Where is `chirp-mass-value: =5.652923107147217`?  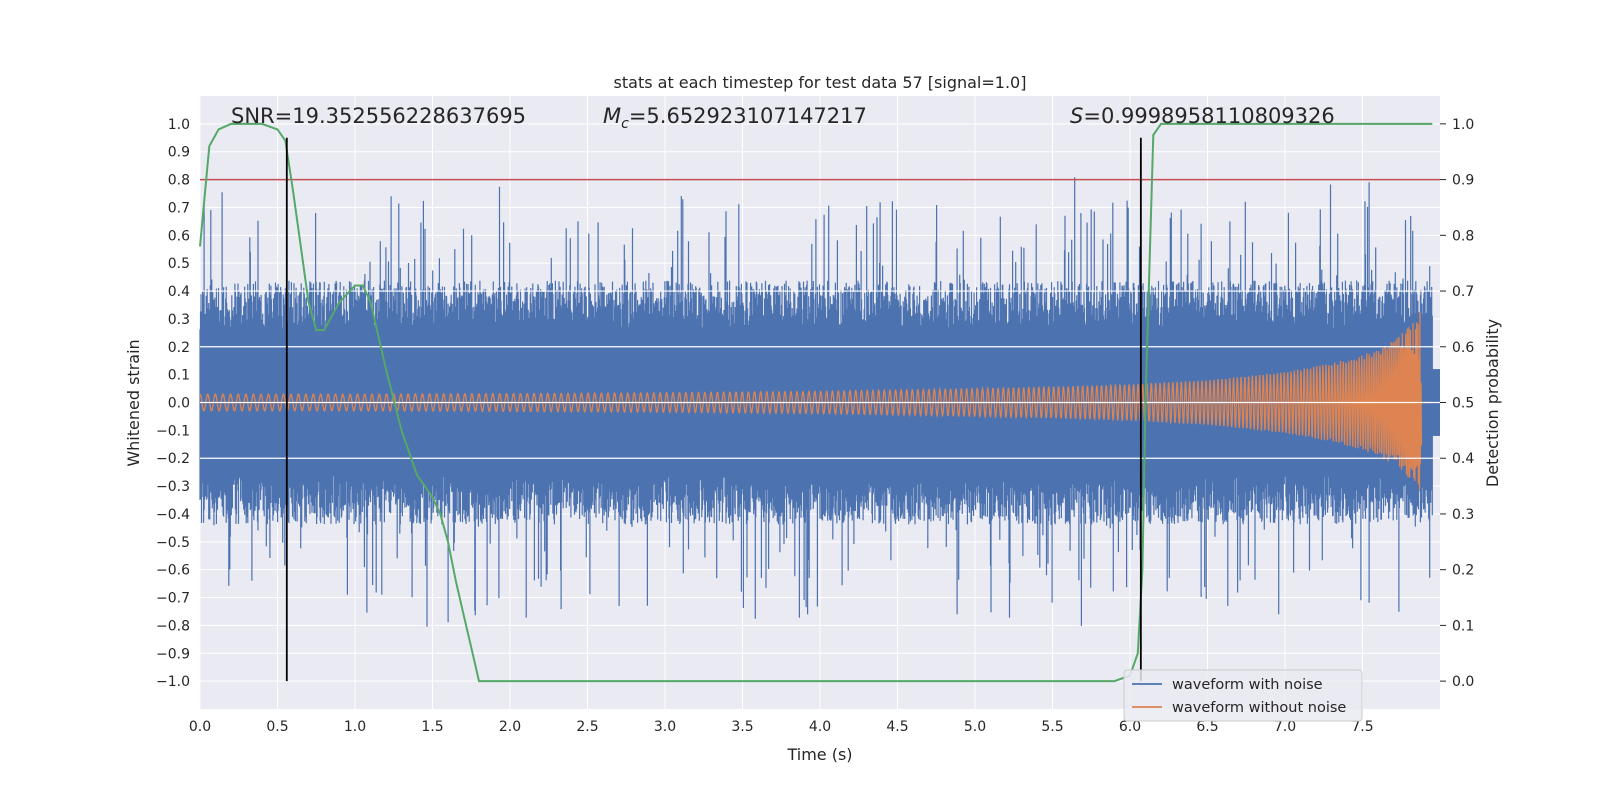 chirp-mass-value: =5.652923107147217 is located at coordinates (748, 116).